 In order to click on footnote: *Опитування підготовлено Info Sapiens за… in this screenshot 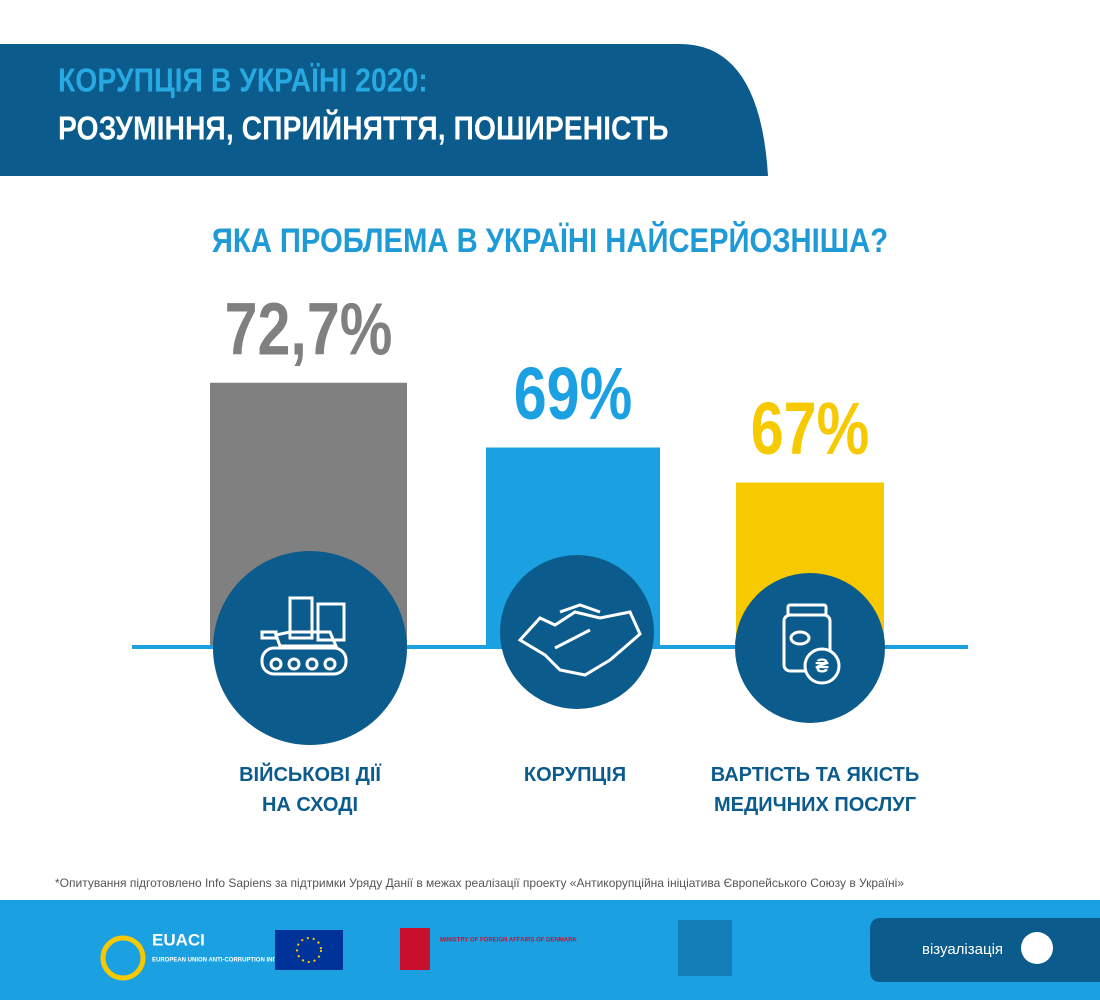, I will do `click(479, 883)`.